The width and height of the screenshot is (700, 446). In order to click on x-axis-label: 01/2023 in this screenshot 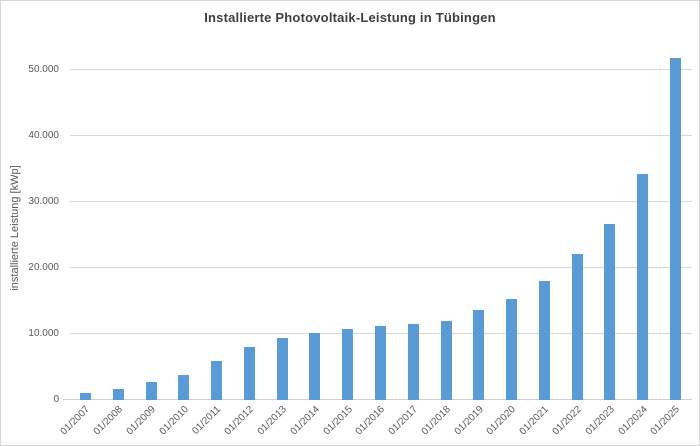, I will do `click(600, 421)`.